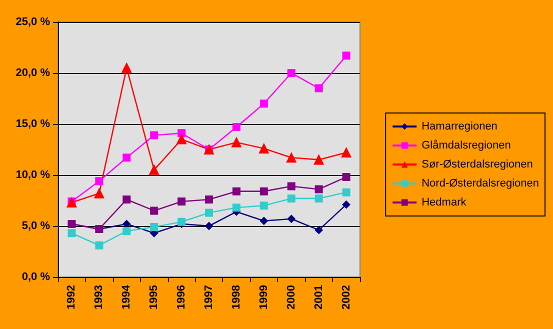 The width and height of the screenshot is (553, 329). I want to click on x-tick-label: 1998, so click(236, 297).